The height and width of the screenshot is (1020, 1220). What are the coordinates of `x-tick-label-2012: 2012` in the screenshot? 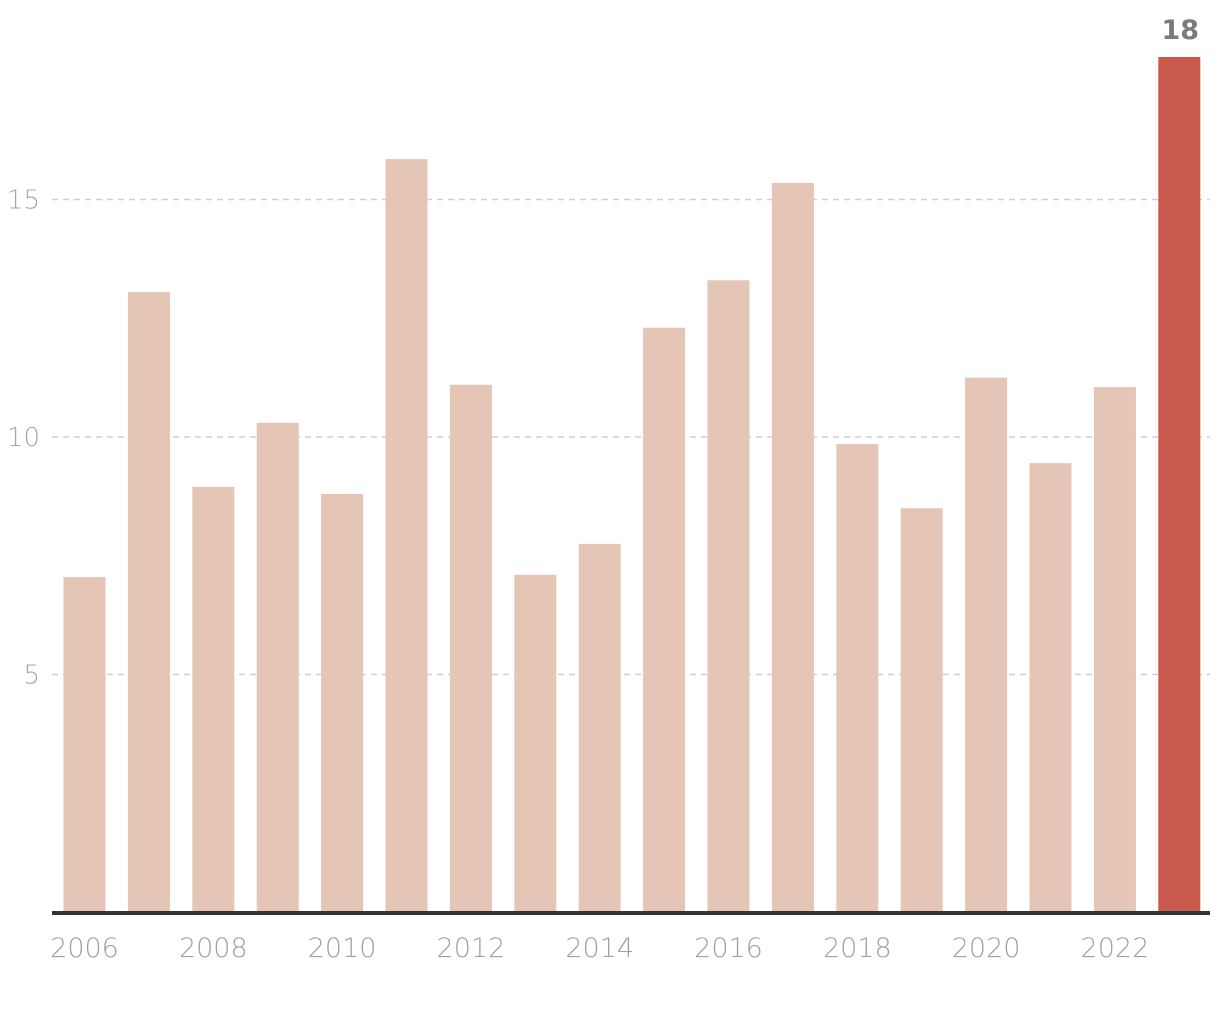 It's located at (471, 948).